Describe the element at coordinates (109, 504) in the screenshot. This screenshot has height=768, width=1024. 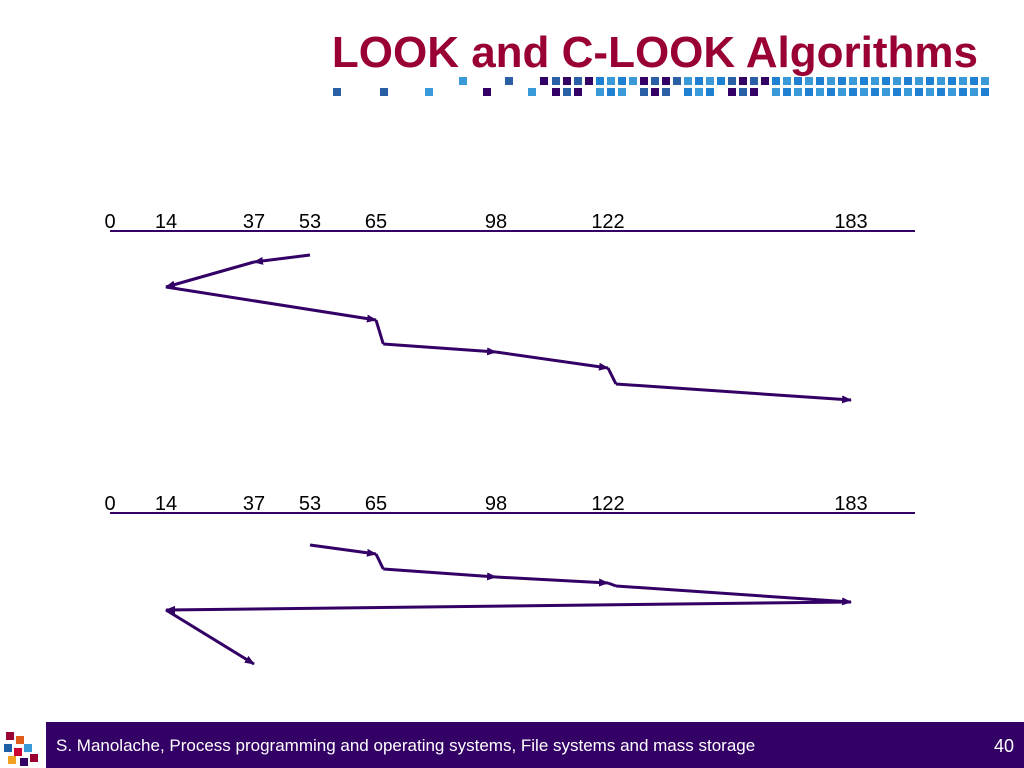
I see `tick-label: 0` at that location.